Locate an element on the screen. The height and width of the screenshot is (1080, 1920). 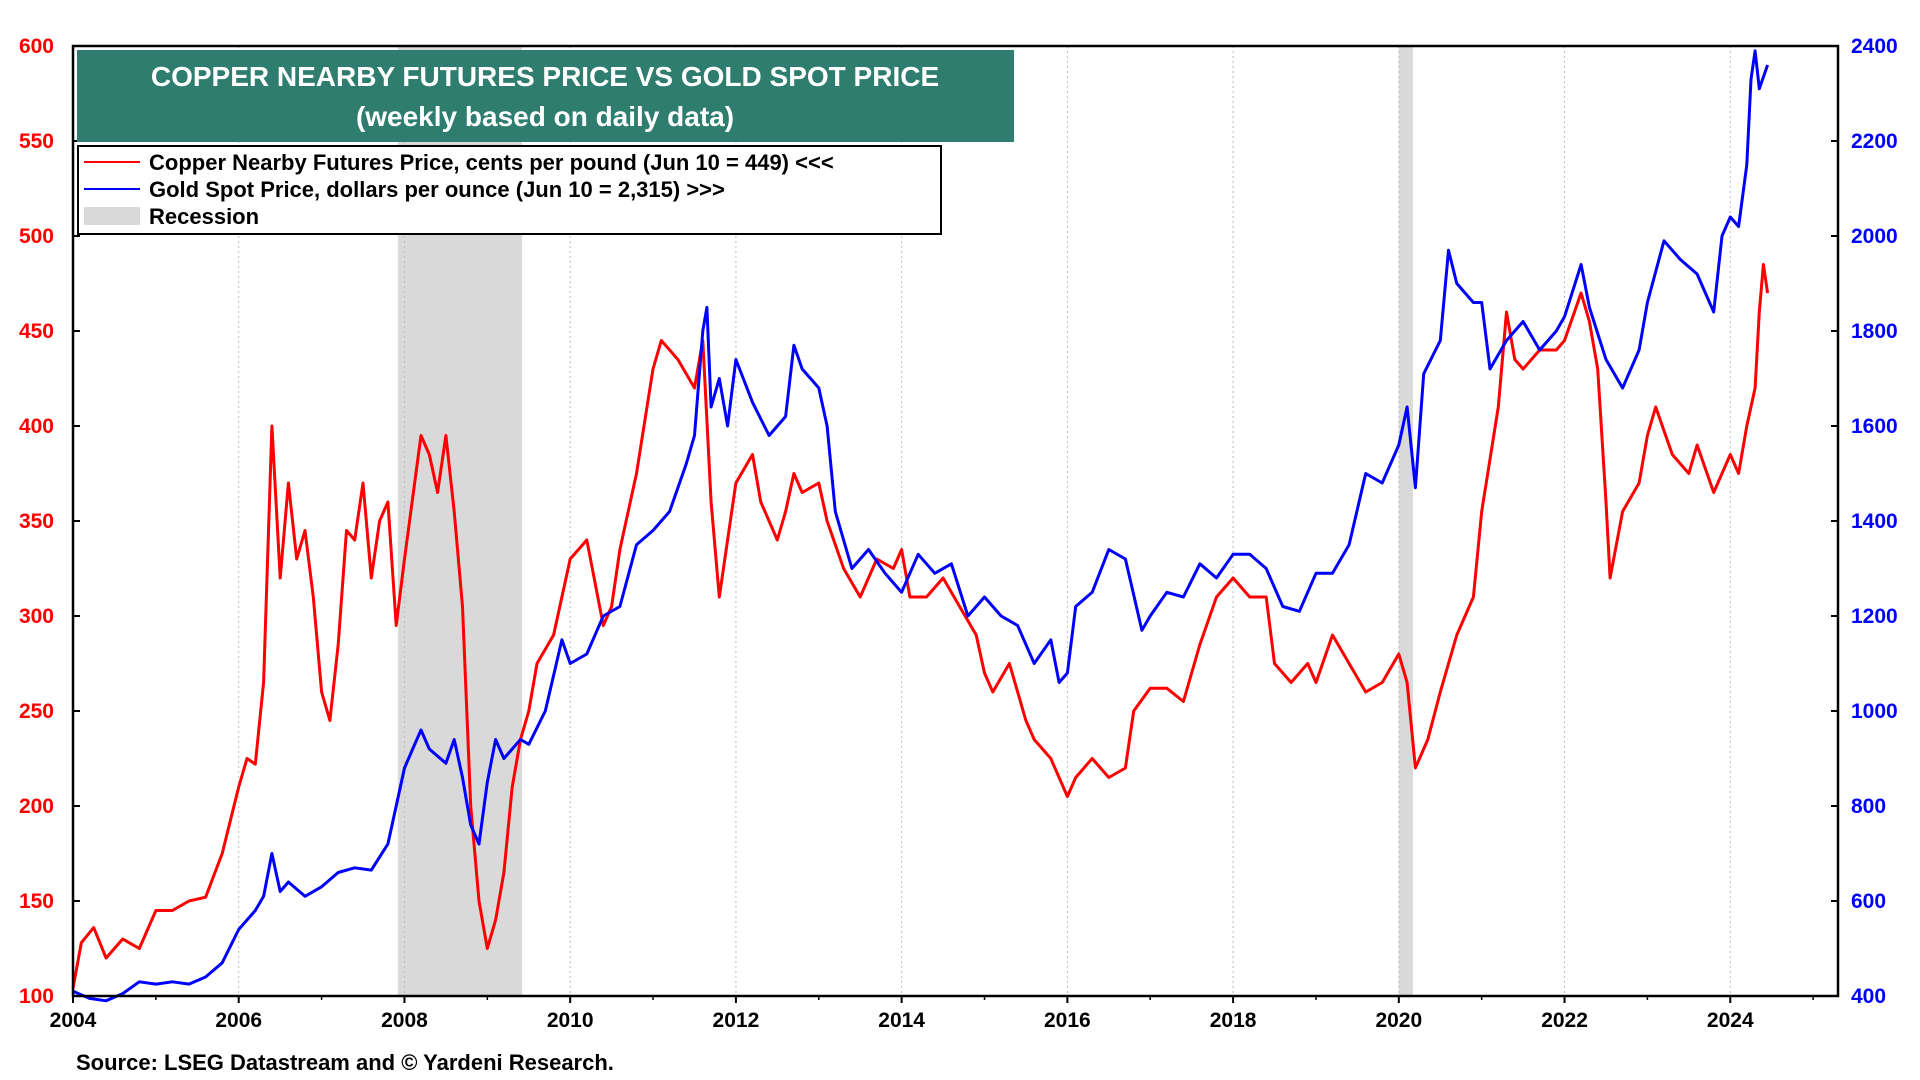
left-axis-ticks: 100 150 200 250 300 350 400 450 500 550 600 is located at coordinates (49, 521).